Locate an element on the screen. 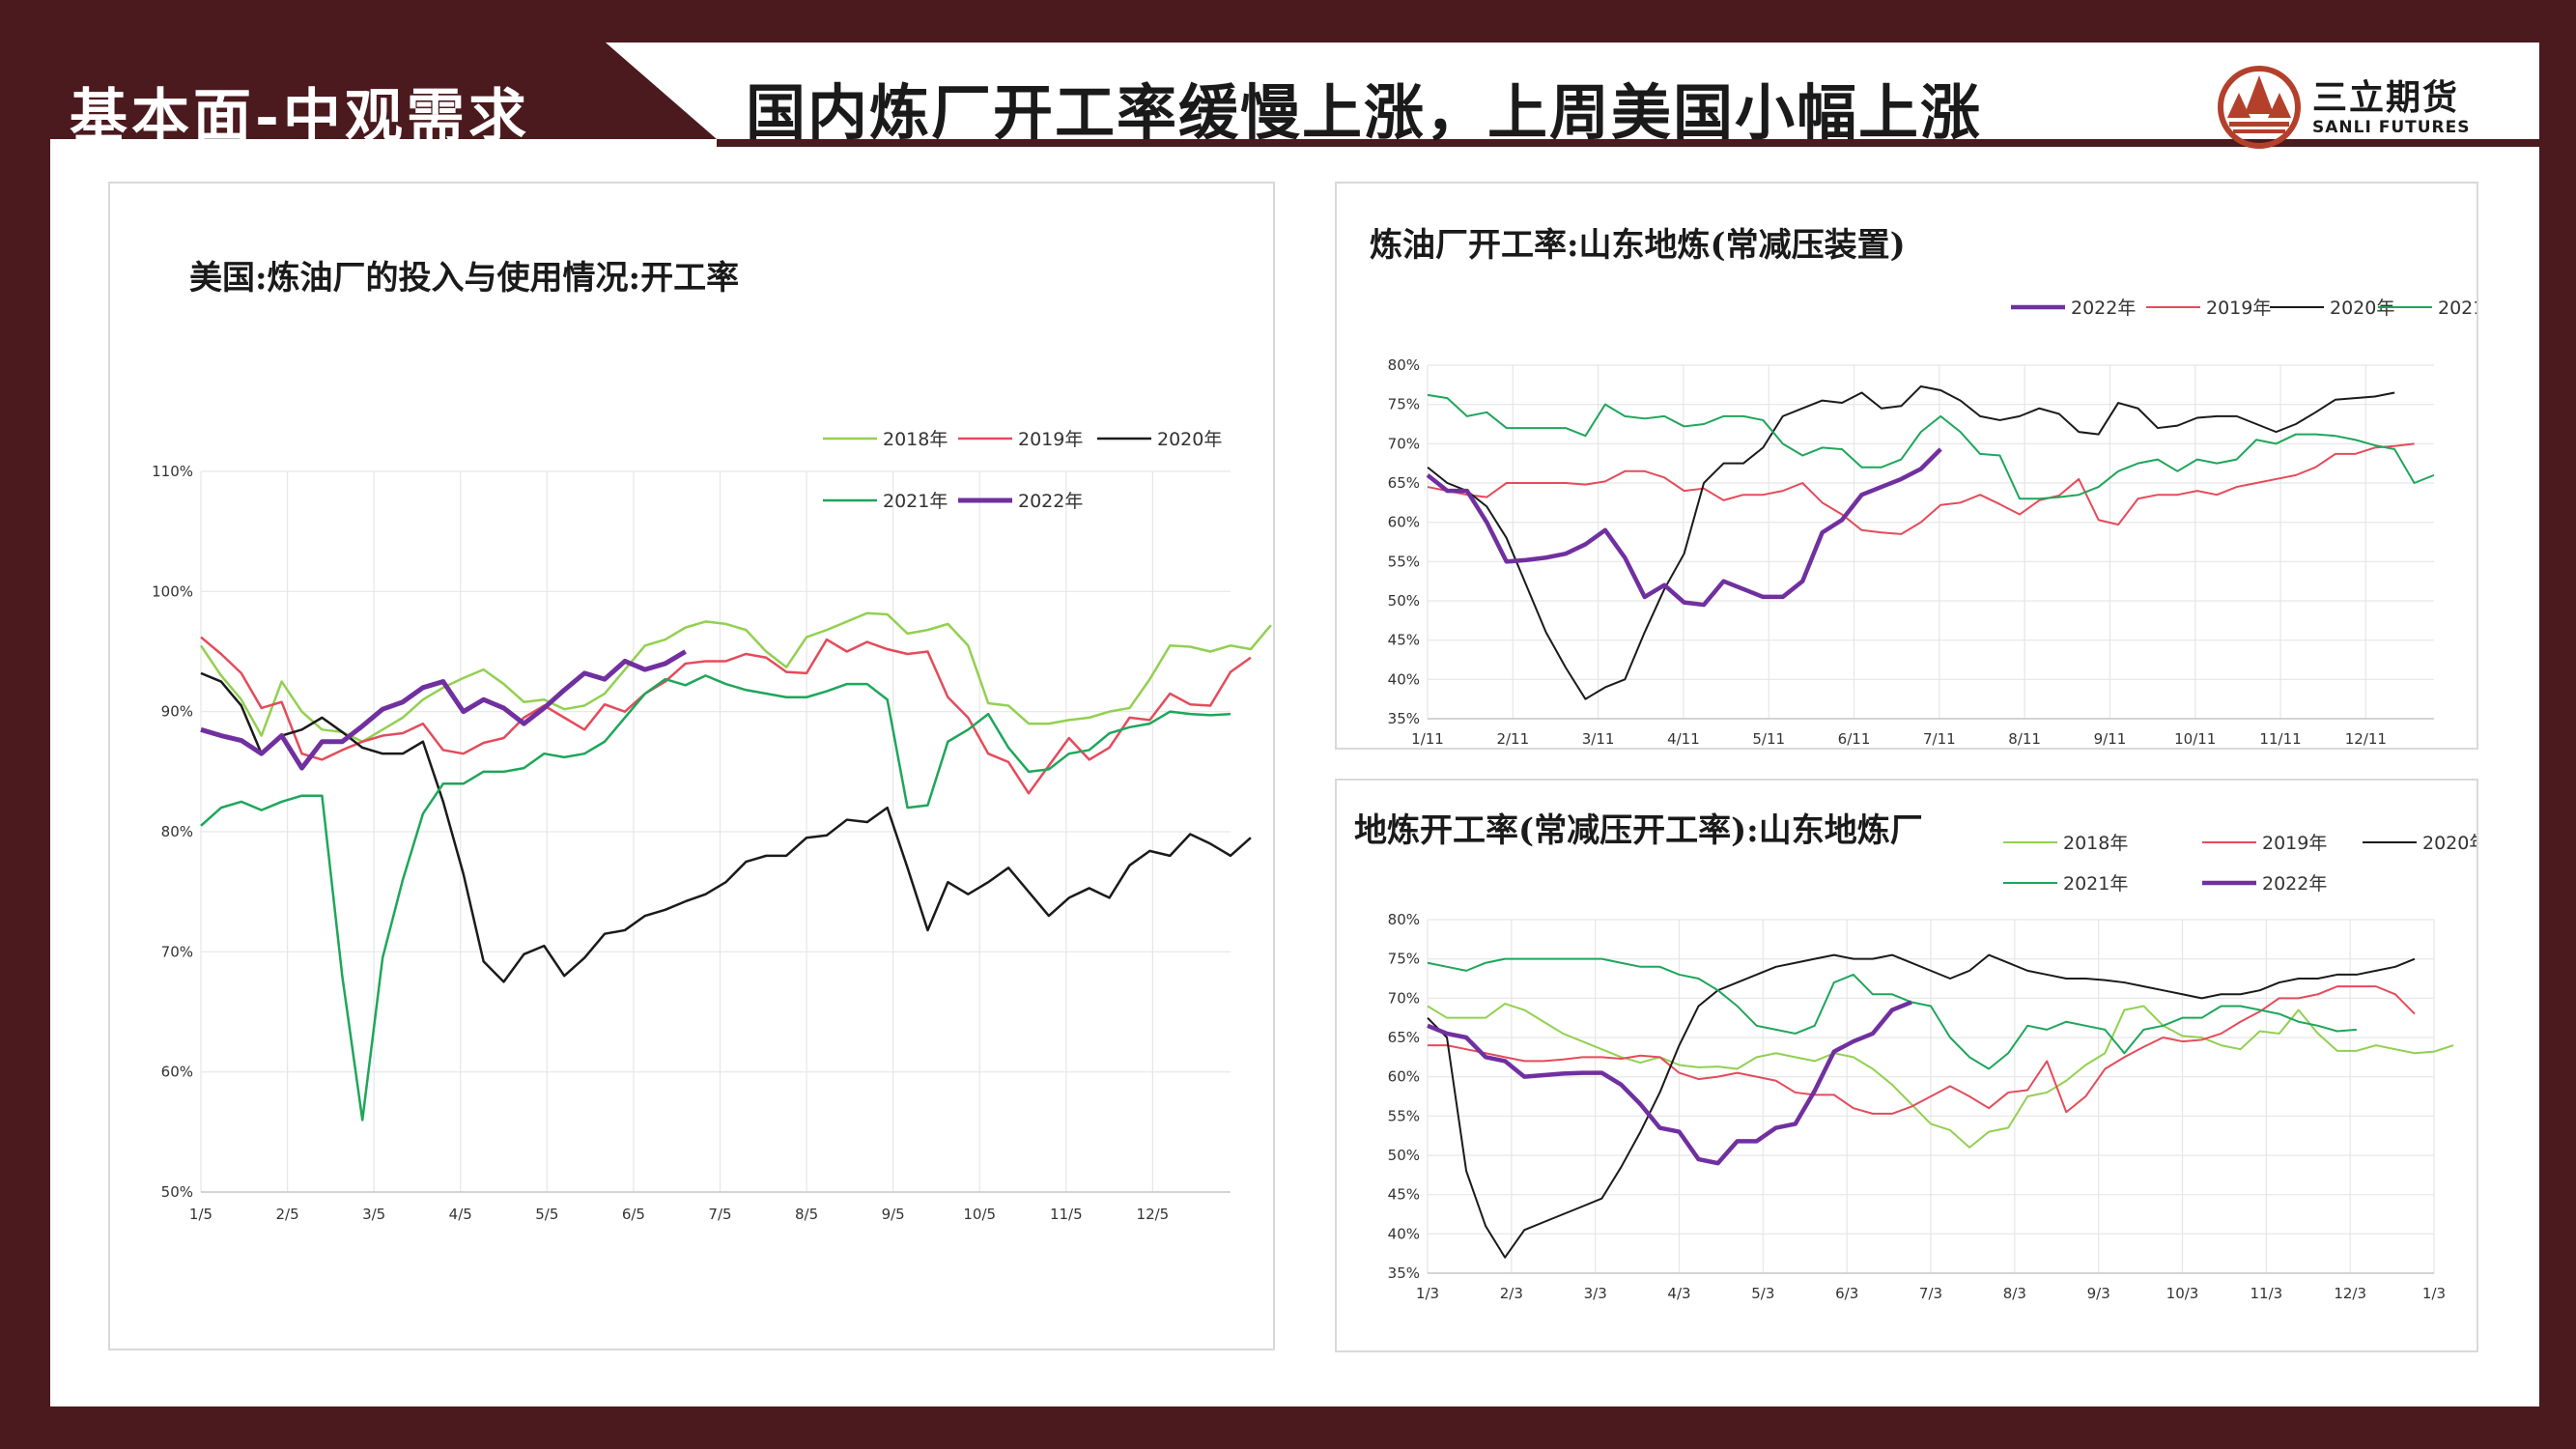 The width and height of the screenshot is (2576, 1449). mountain-logo-icon is located at coordinates (2259, 107).